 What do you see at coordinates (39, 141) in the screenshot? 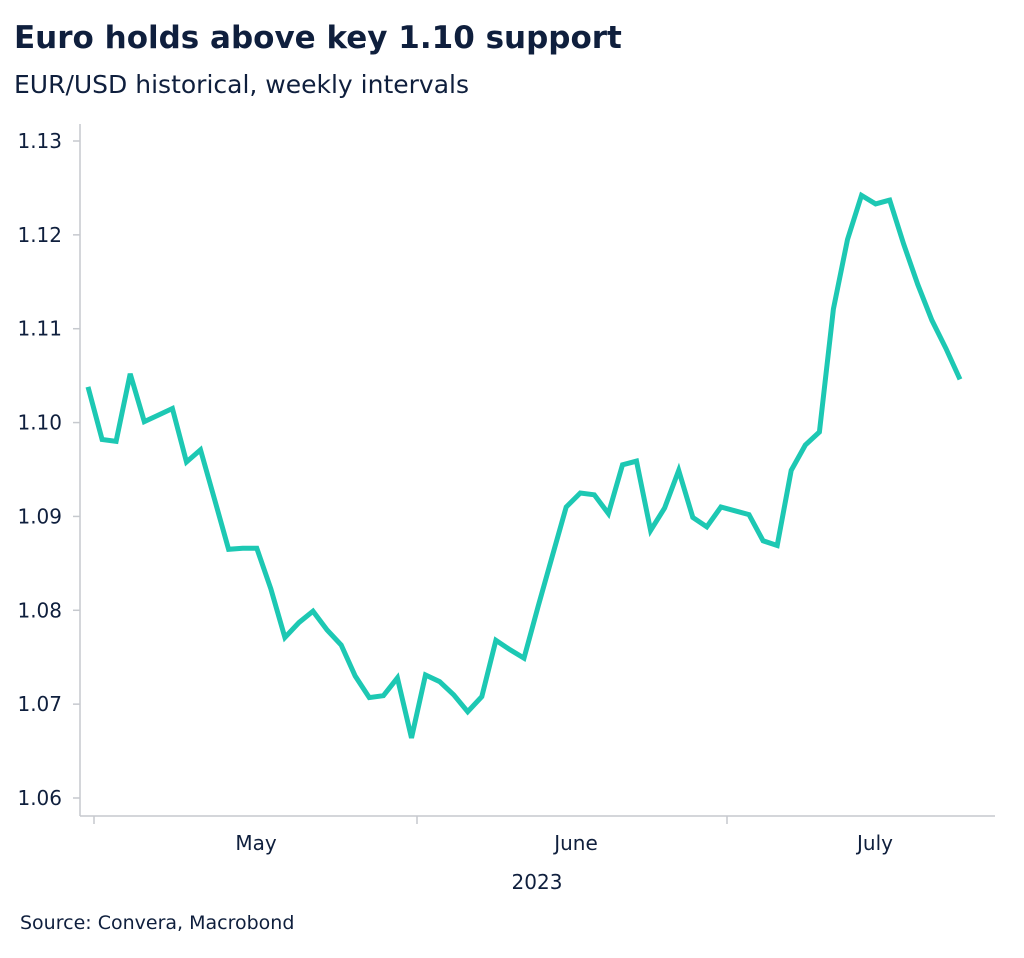
I see `y-tick-label: 1.13` at bounding box center [39, 141].